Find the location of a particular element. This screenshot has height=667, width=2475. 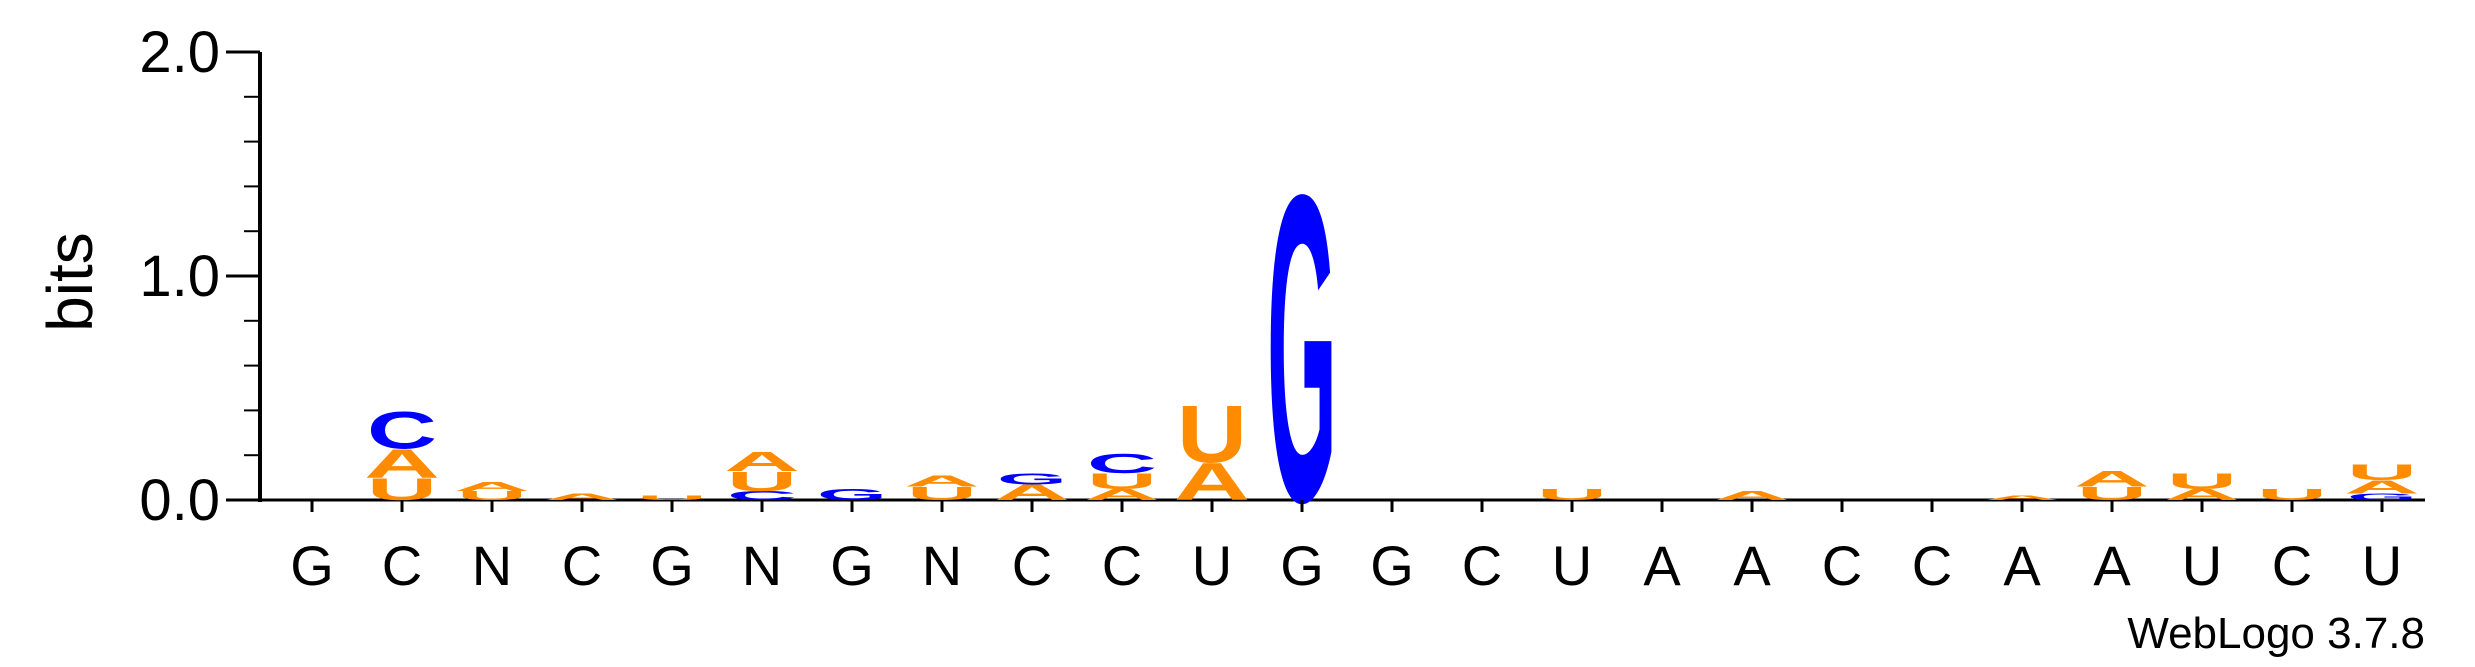

footer-label: WebLogo 3.7.8 is located at coordinates (2276, 633).